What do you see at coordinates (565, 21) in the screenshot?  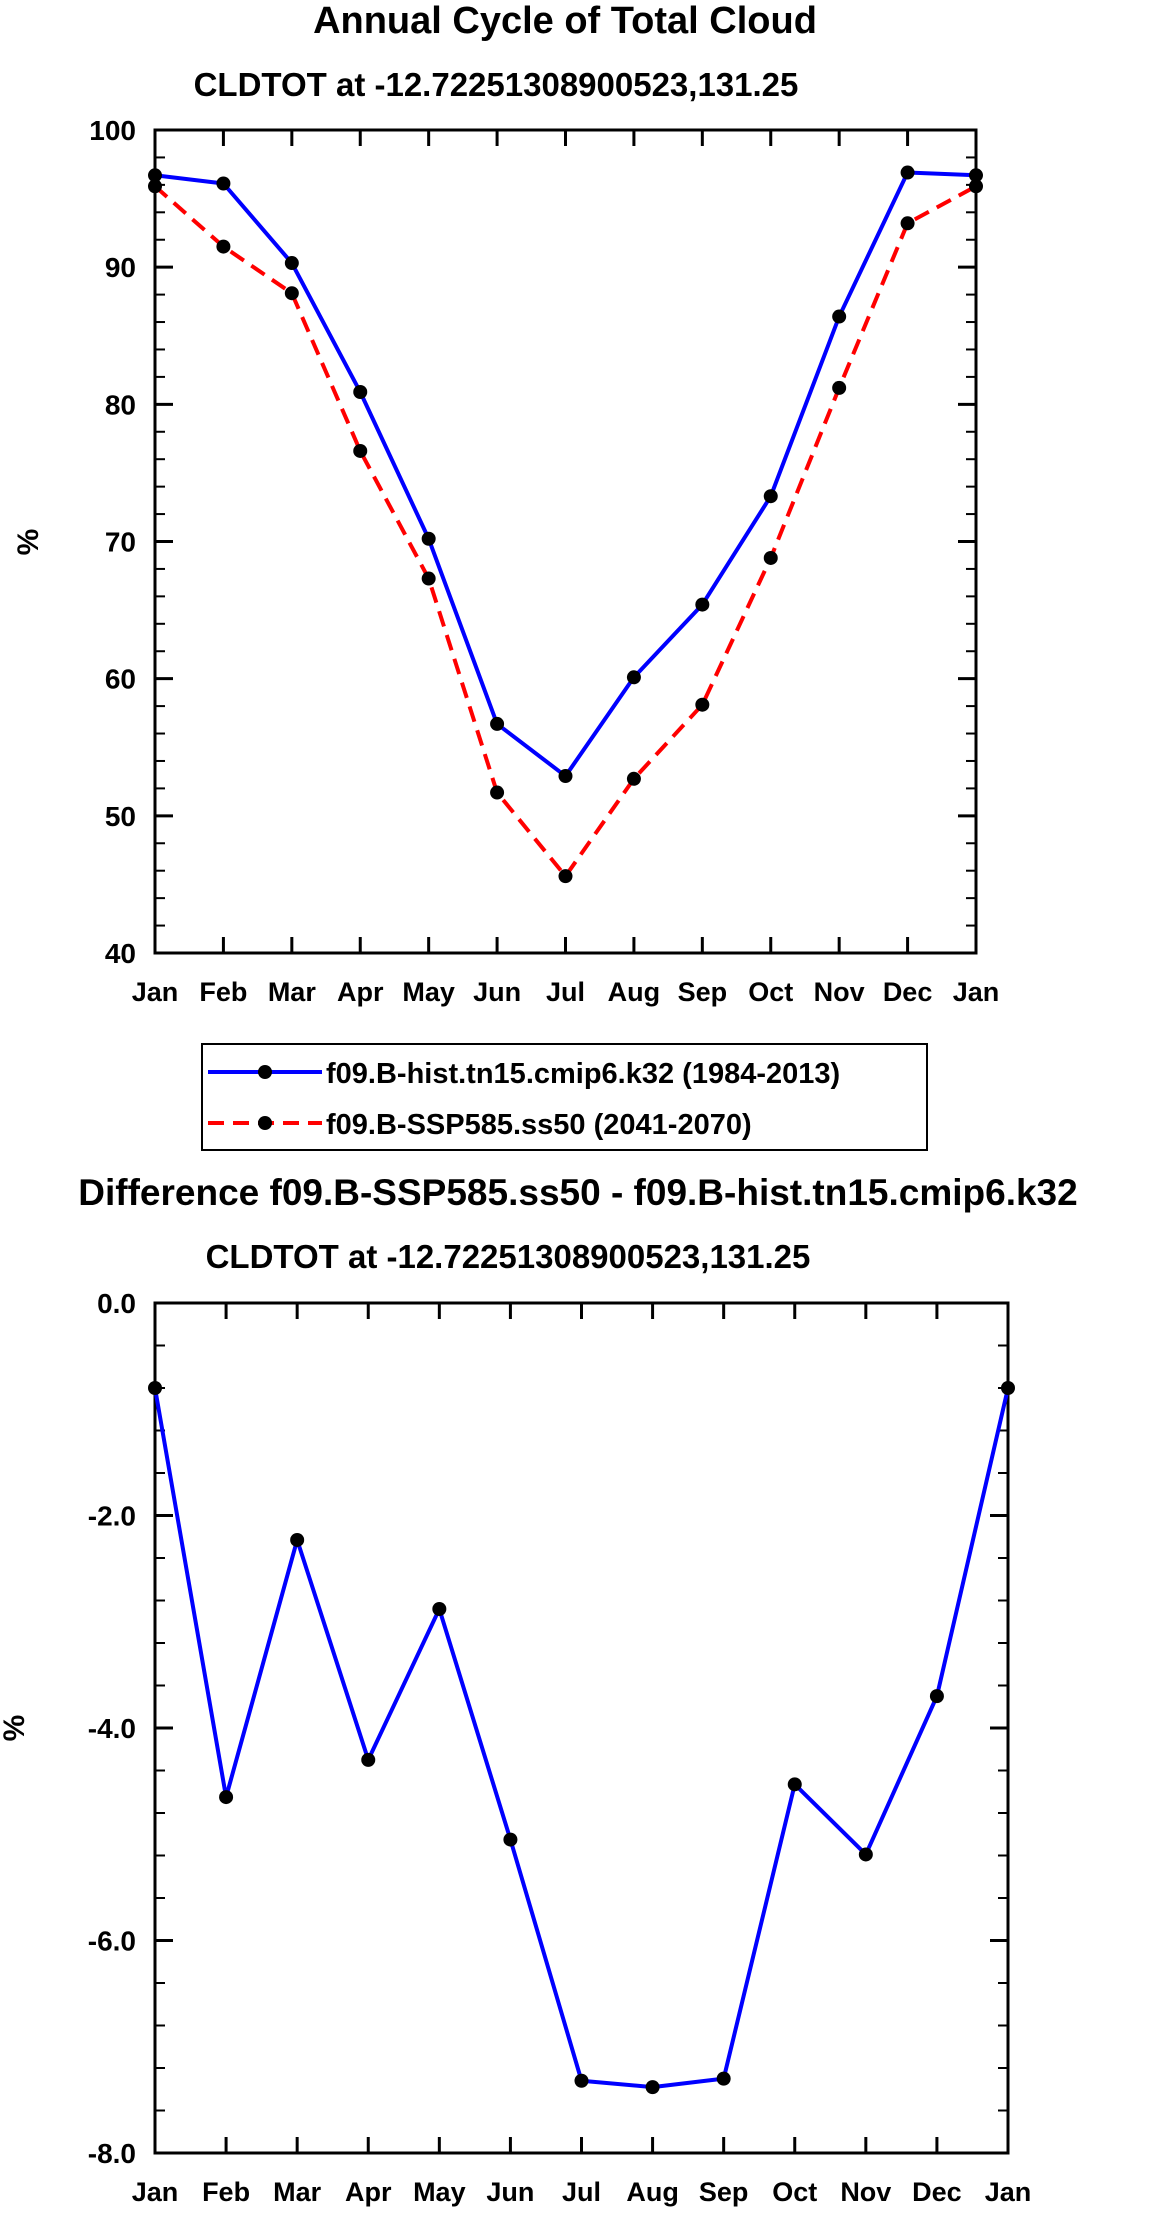 I see `chart1-title: Annual Cycle of Total Cloud` at bounding box center [565, 21].